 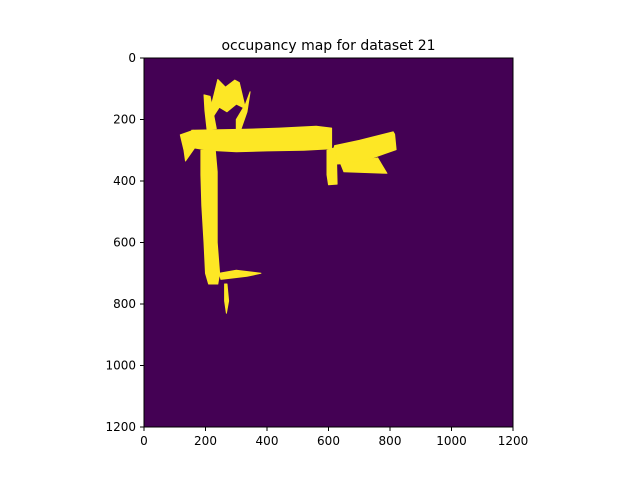 I want to click on x-tick-label: 400, so click(x=267, y=441).